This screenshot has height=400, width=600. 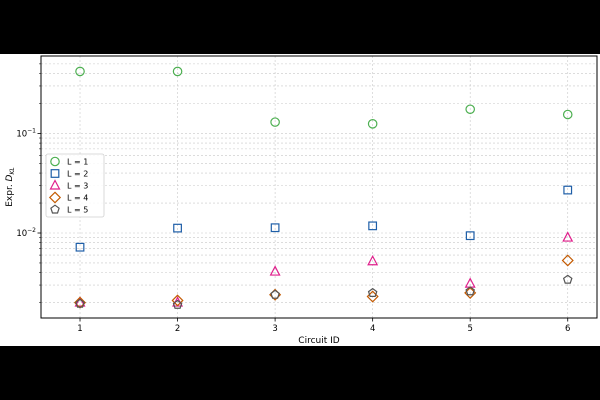 What do you see at coordinates (567, 329) in the screenshot?
I see `x-tick-label: 6` at bounding box center [567, 329].